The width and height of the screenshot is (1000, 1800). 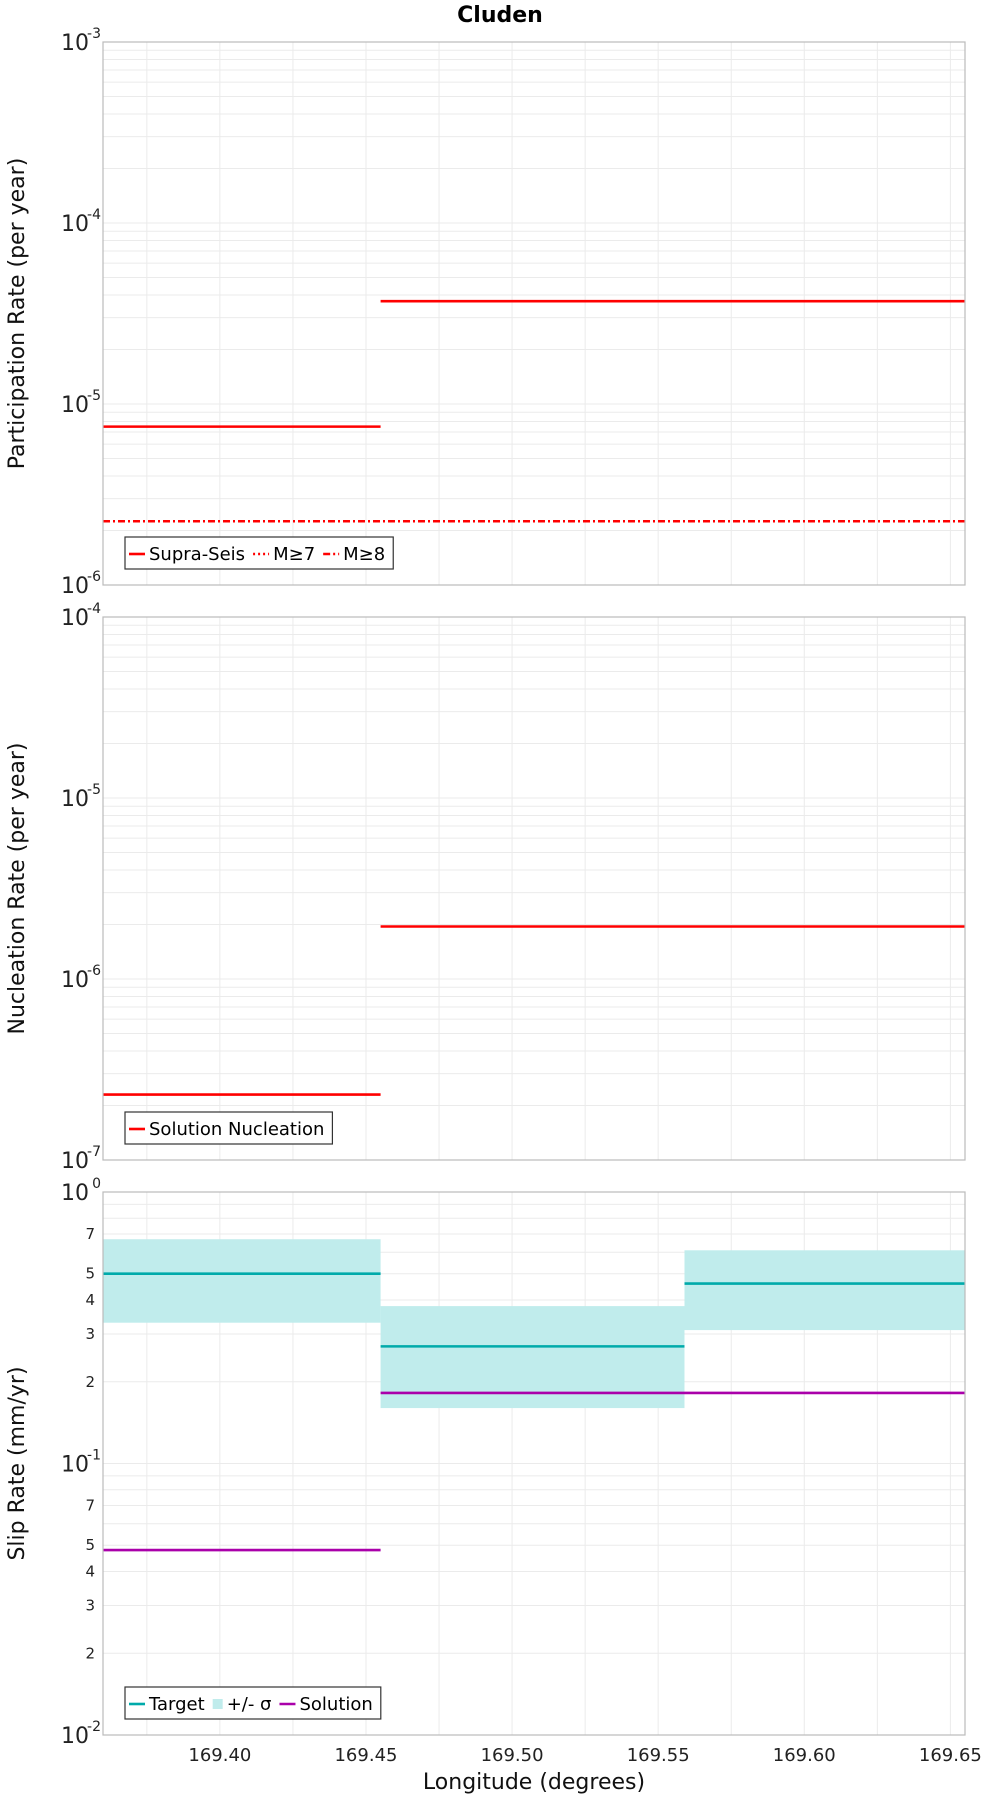 What do you see at coordinates (94, 1456) in the screenshot?
I see `y-tick-exponent: -1` at bounding box center [94, 1456].